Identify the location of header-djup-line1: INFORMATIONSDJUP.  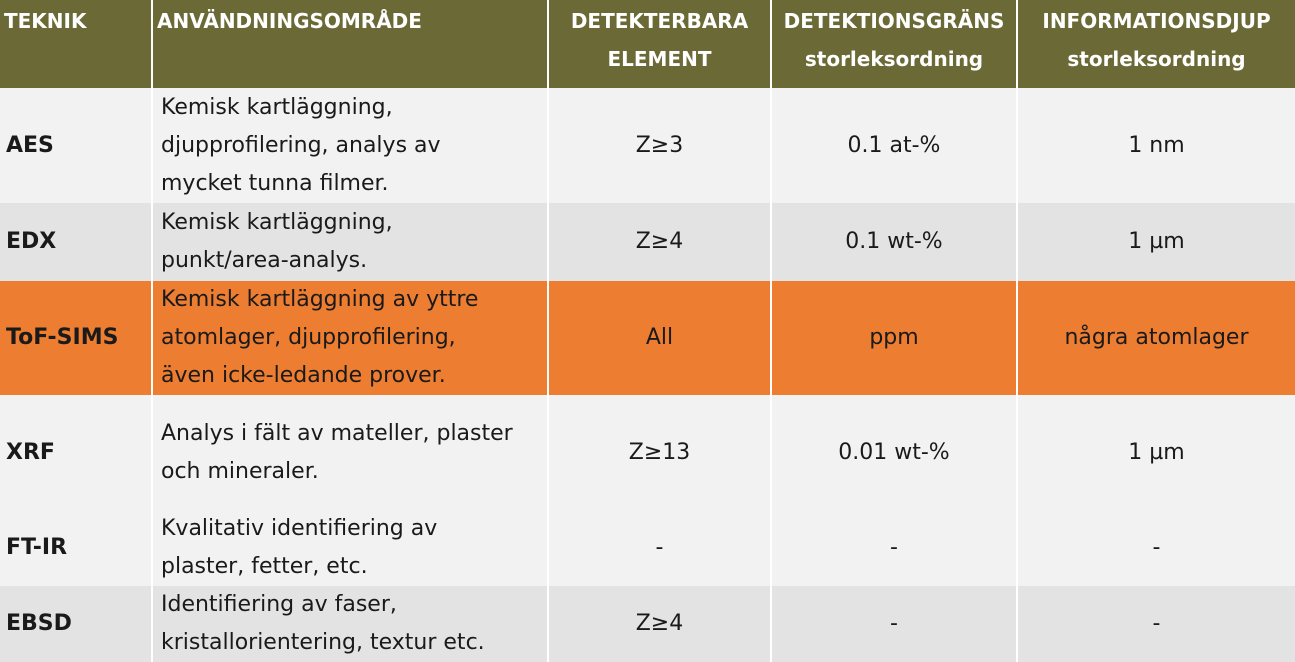
(1156, 21).